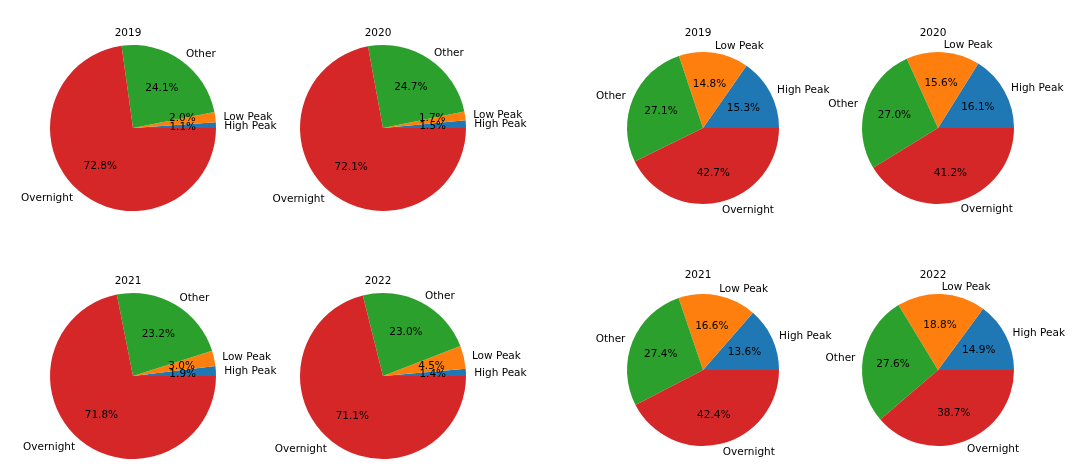  What do you see at coordinates (158, 332) in the screenshot?
I see `data-label: 23.2%` at bounding box center [158, 332].